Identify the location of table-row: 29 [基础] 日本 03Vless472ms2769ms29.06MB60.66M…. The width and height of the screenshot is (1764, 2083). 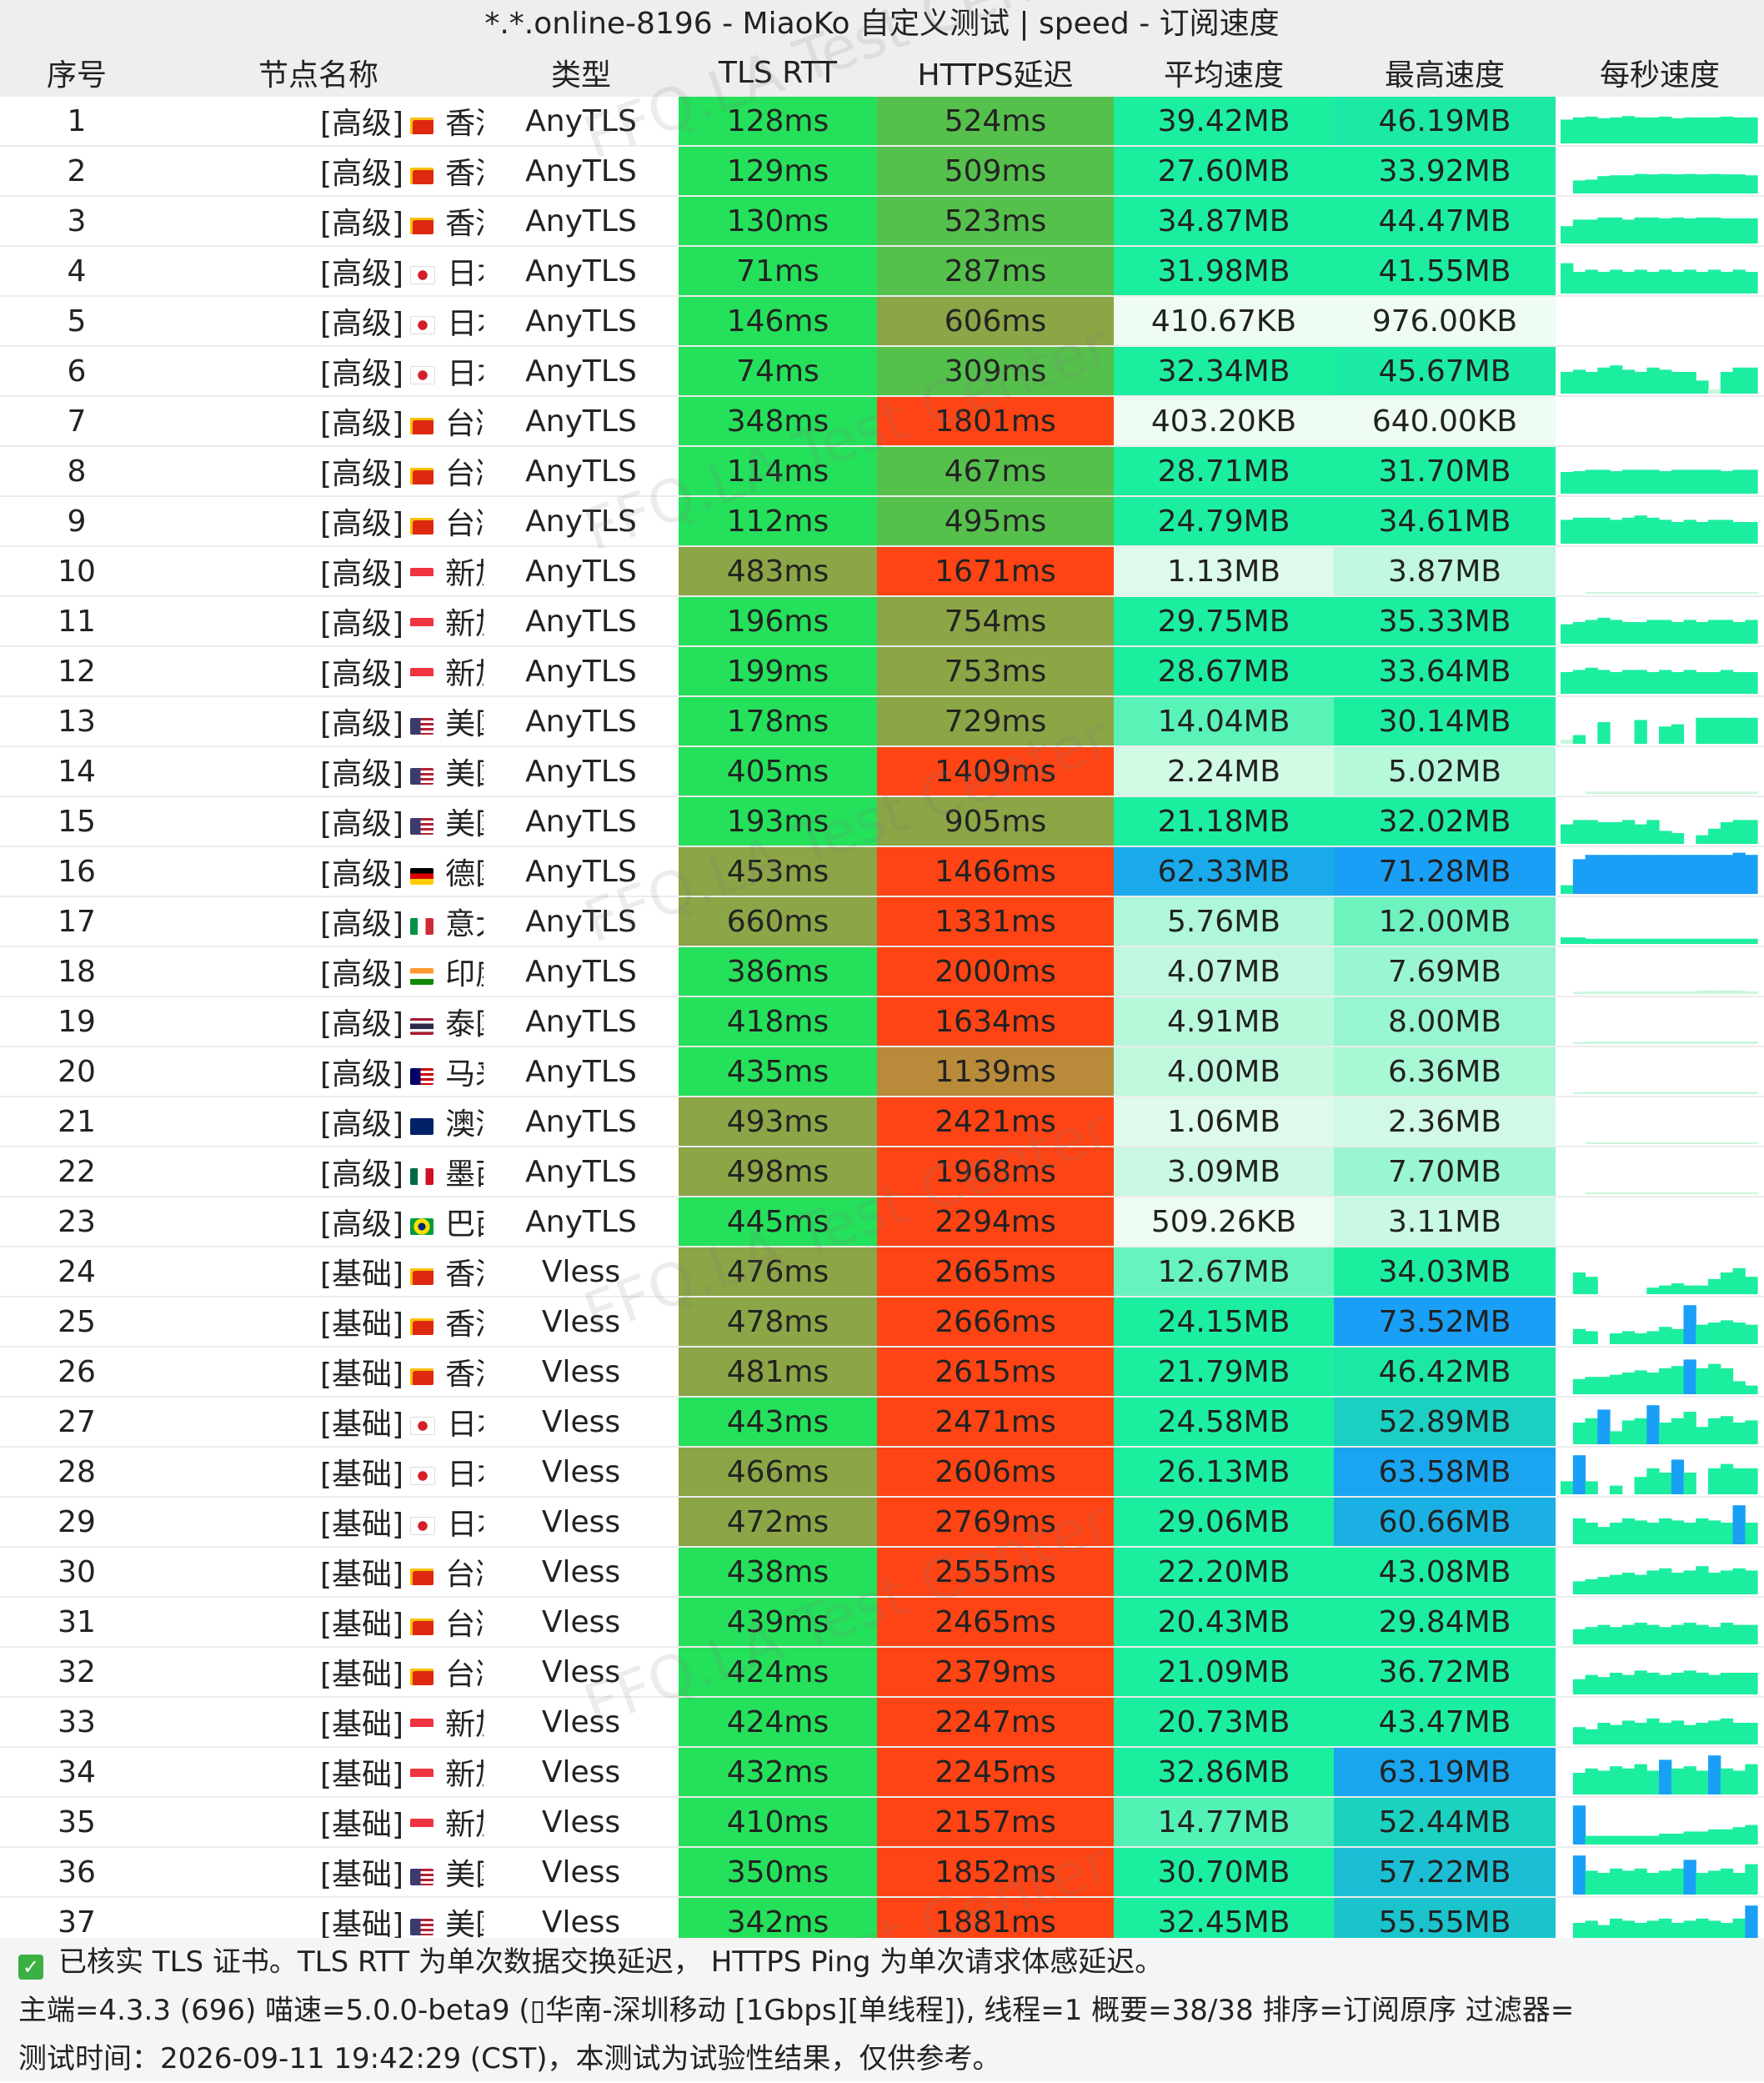
(882, 1522).